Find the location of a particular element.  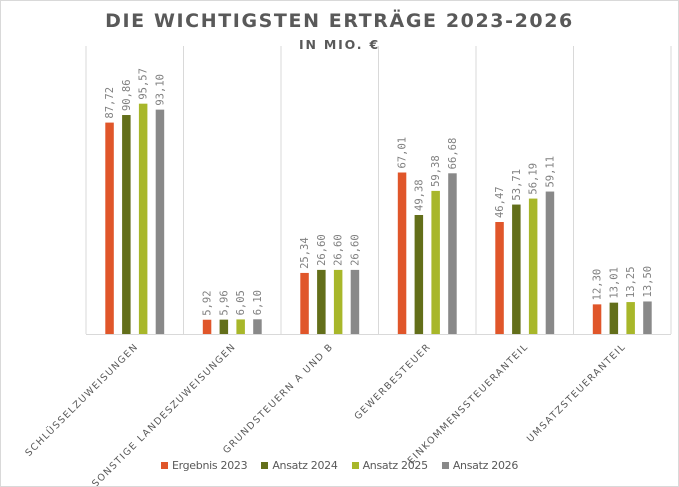

data-label: 66,68 is located at coordinates (453, 154).